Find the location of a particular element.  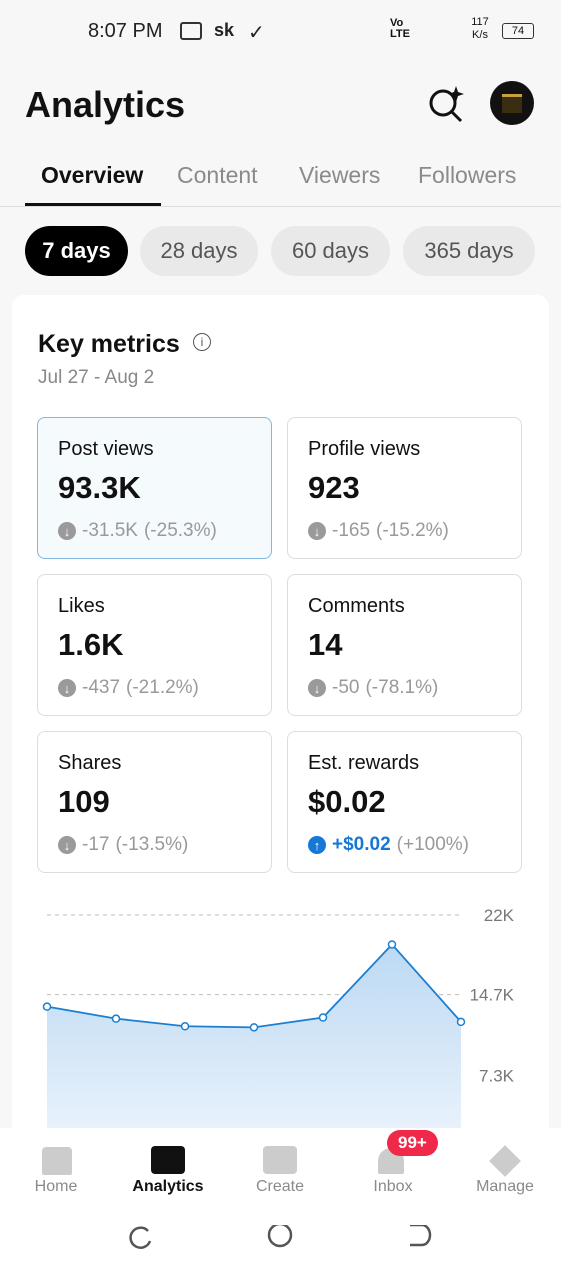

metric-label: Profile views is located at coordinates (364, 449).